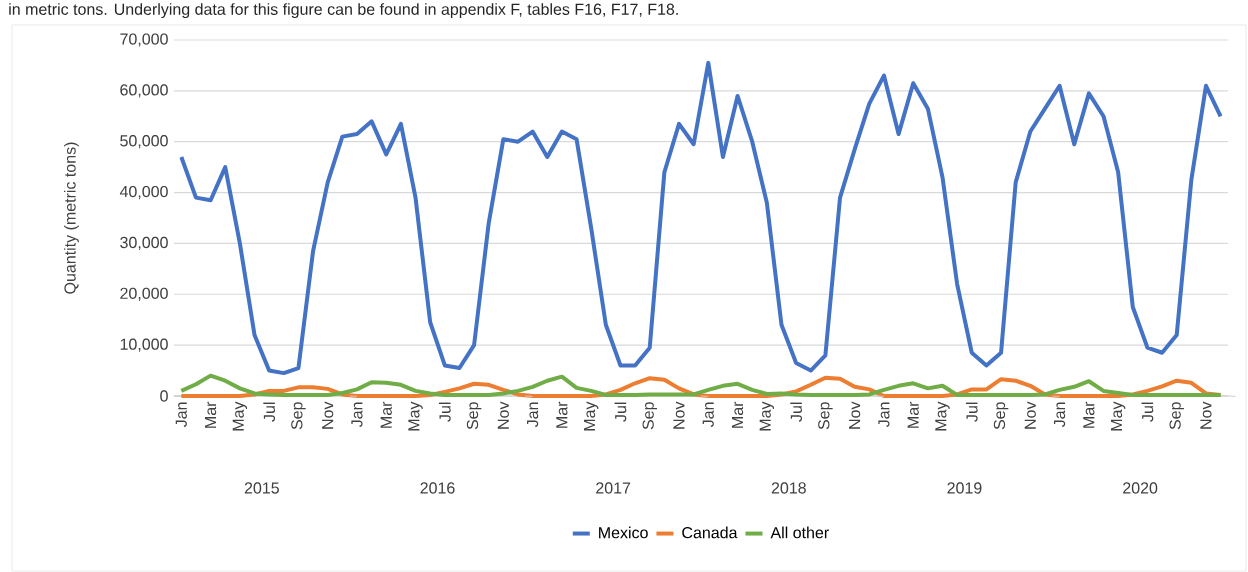 This screenshot has height=572, width=1248. I want to click on text: 2018, so click(788, 488).